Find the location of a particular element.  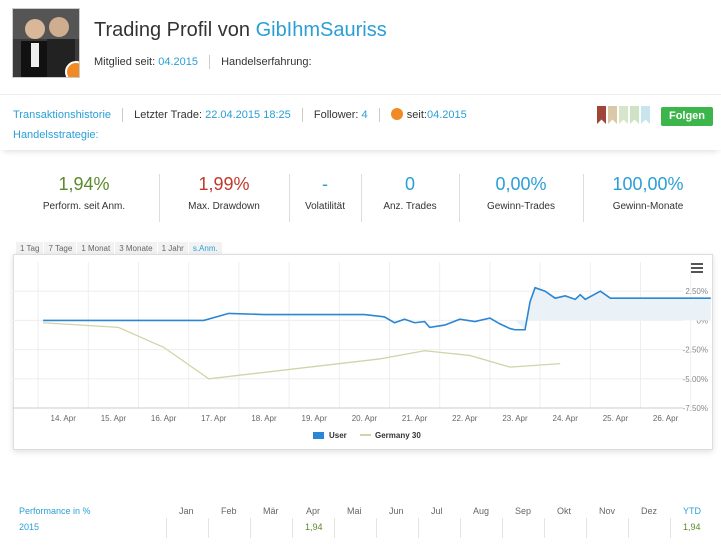

legend-swatch is located at coordinates (318, 435).